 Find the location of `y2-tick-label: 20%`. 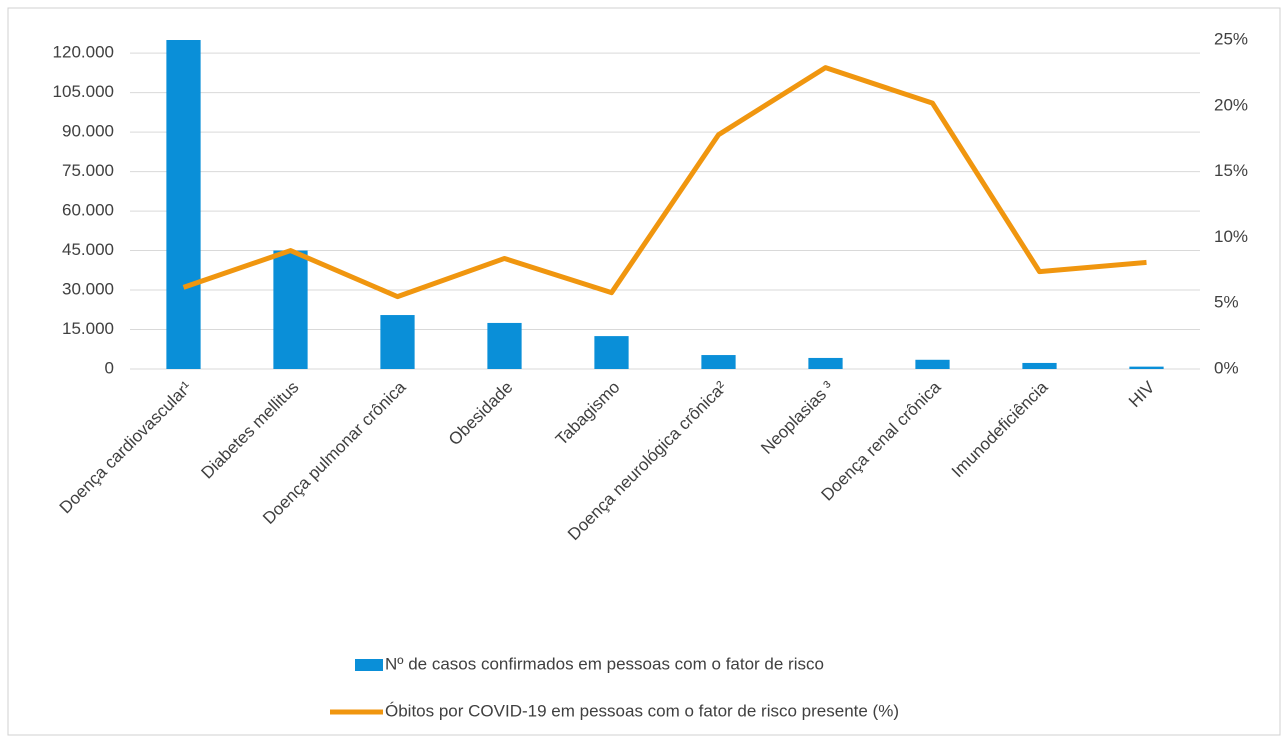

y2-tick-label: 20% is located at coordinates (1231, 104).